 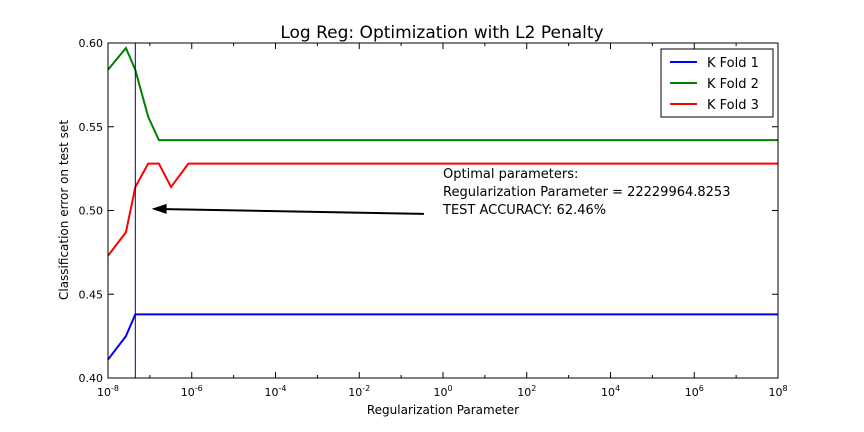 What do you see at coordinates (441, 33) in the screenshot?
I see `chart-title: Log Reg: Optimization with L2 Penalty` at bounding box center [441, 33].